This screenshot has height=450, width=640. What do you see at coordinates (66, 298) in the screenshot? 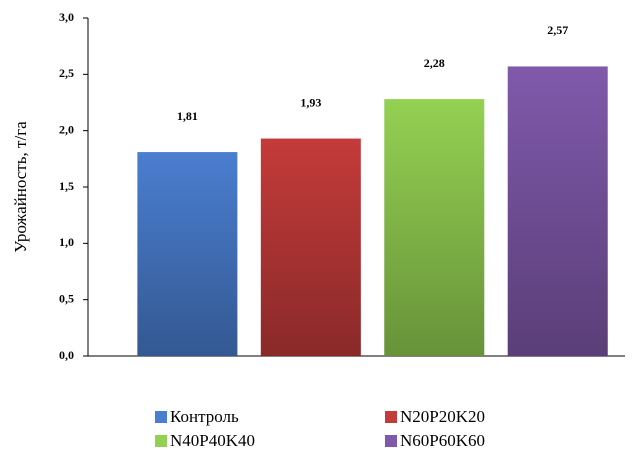
I see `y-tick-label: 0,5` at bounding box center [66, 298].